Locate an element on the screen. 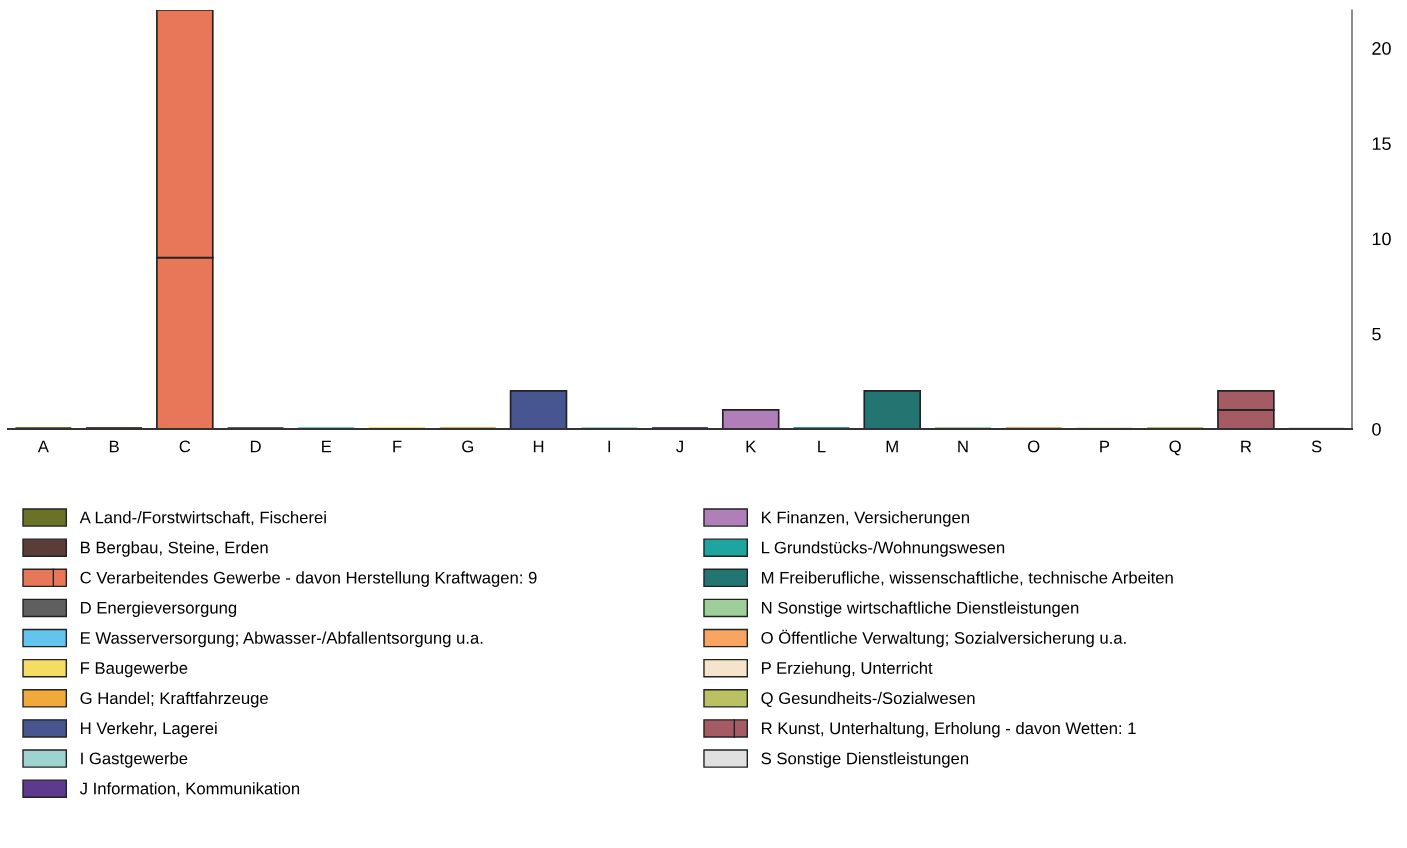 The image size is (1407, 848). legend-label: N Sonstige wirtschaftliche Dienstleistungen is located at coordinates (920, 609).